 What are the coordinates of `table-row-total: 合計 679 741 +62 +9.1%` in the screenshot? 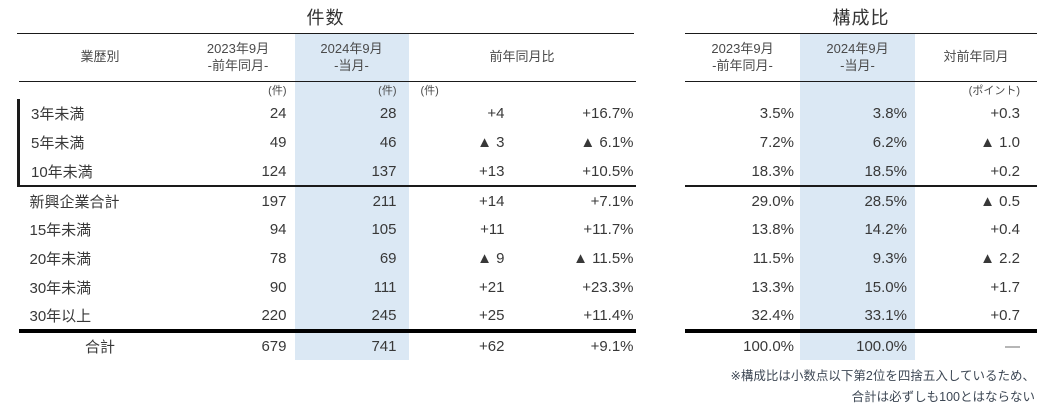 It's located at (327, 345).